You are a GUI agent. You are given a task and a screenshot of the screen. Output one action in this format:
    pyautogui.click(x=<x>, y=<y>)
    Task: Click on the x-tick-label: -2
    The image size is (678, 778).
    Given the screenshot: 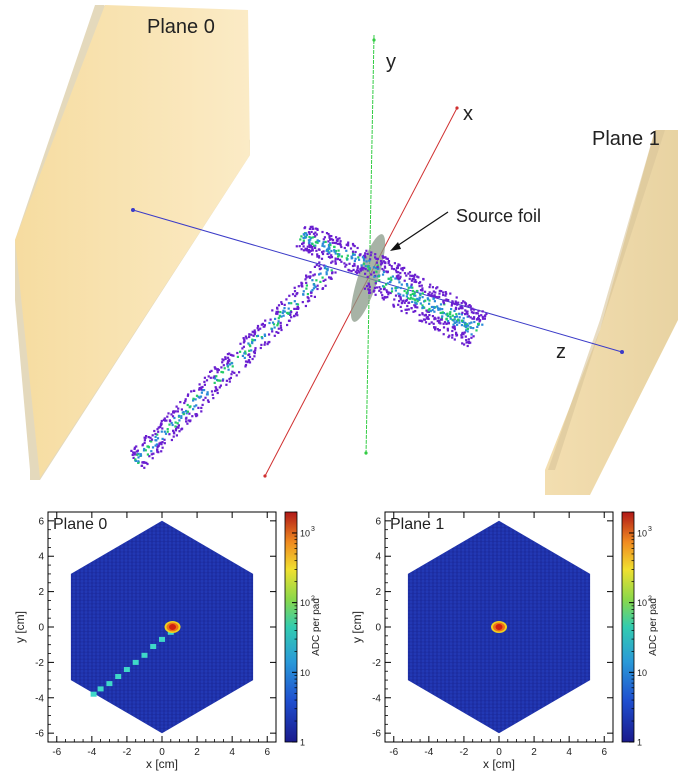 What is the action you would take?
    pyautogui.click(x=463, y=752)
    